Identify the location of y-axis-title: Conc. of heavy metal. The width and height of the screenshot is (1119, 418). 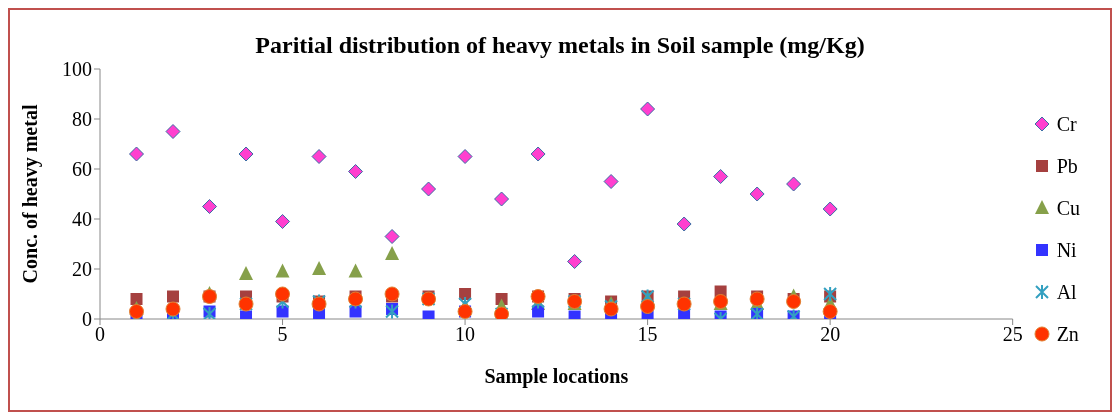
(31, 194).